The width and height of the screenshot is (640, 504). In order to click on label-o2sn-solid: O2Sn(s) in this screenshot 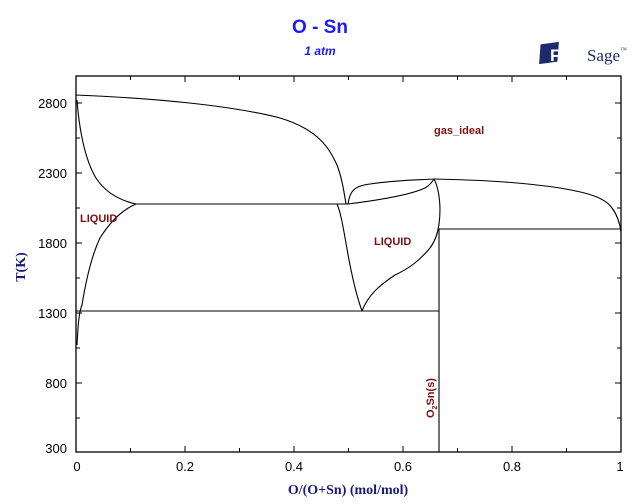, I will do `click(432, 398)`.